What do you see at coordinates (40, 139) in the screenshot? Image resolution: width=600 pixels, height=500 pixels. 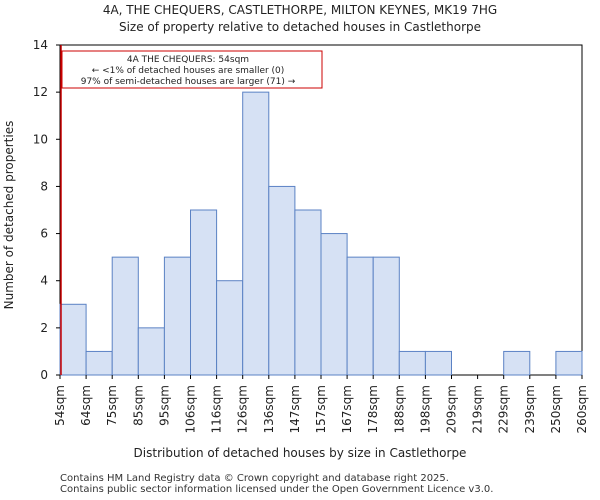 I see `y-tick-label: 10` at bounding box center [40, 139].